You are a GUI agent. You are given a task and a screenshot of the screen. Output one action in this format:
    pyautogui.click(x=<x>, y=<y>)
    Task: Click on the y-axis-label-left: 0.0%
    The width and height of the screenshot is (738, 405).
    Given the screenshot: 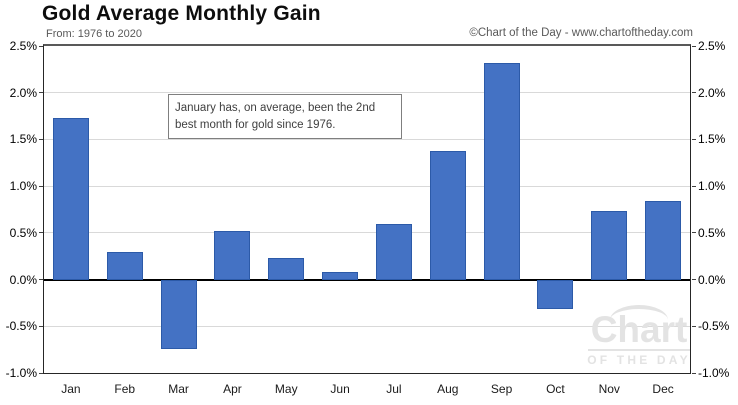 What is the action you would take?
    pyautogui.click(x=23, y=279)
    